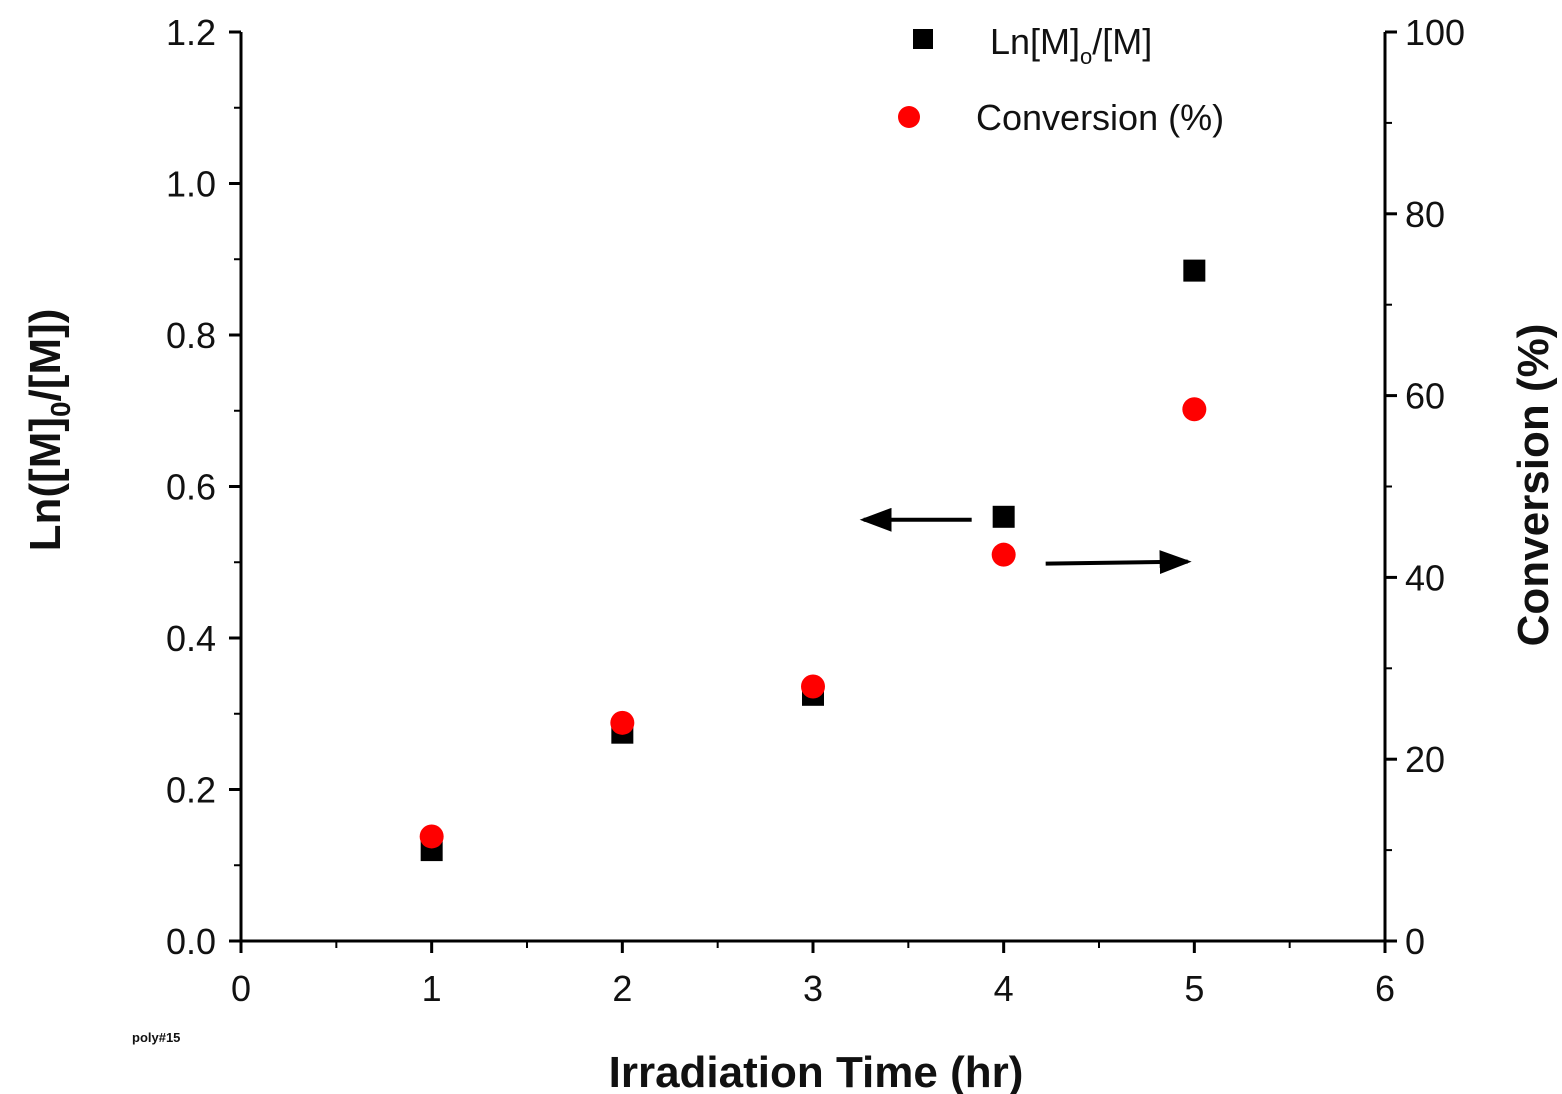 Image resolution: width=1562 pixels, height=1094 pixels. Describe the element at coordinates (1118, 562) in the screenshot. I see `arrow-to-right-axis` at that location.